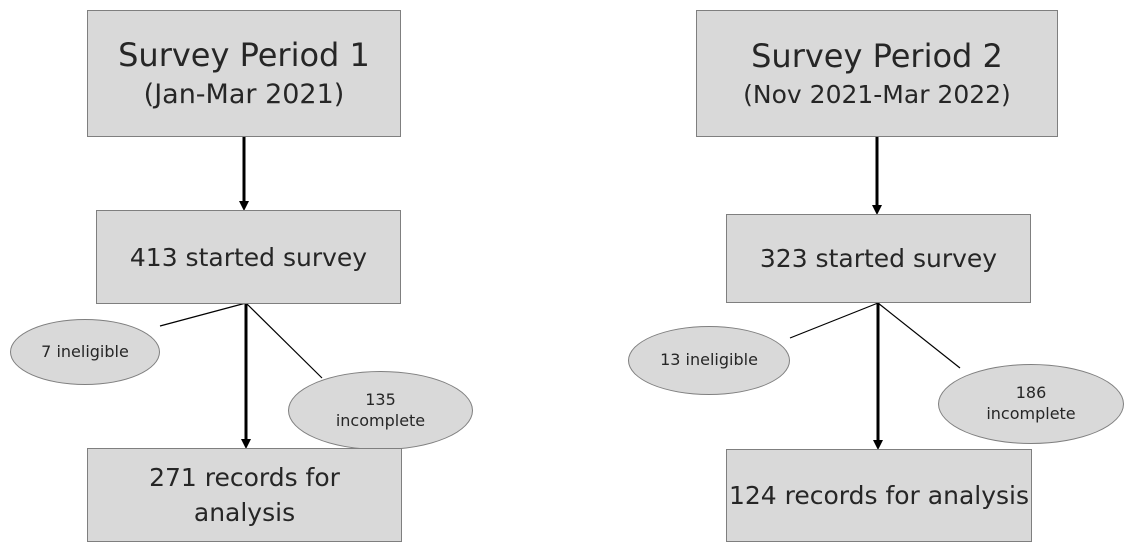 The image size is (1128, 552). What do you see at coordinates (244, 495) in the screenshot?
I see `analysis-1-box: 271 records for analysis` at bounding box center [244, 495].